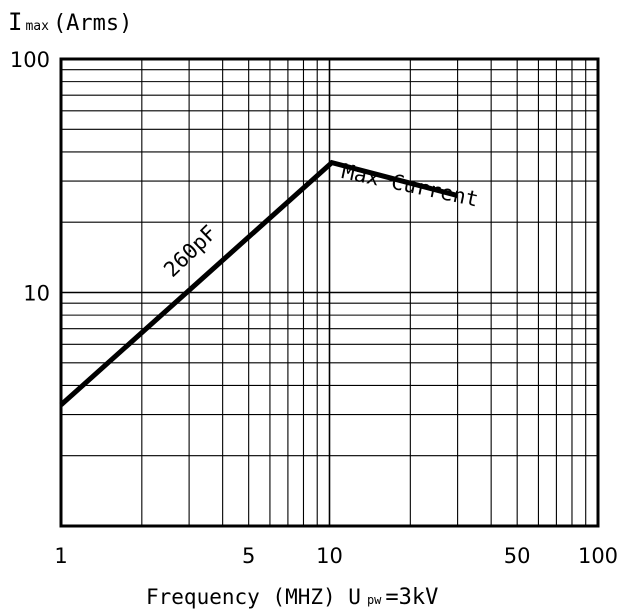 Image resolution: width=627 pixels, height=612 pixels. Describe the element at coordinates (30, 177) in the screenshot. I see `y-tick-labels: 10 100` at that location.